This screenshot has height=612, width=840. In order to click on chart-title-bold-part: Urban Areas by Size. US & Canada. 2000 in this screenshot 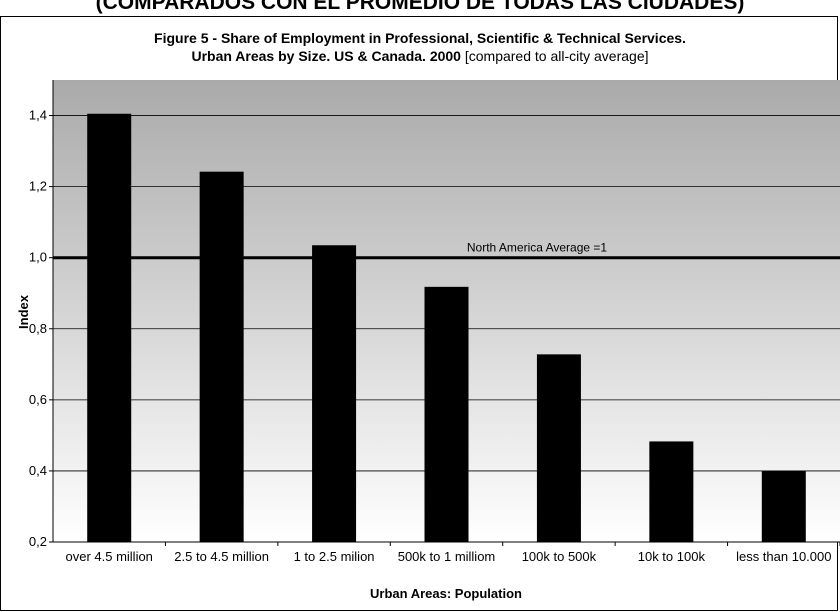, I will do `click(326, 56)`.